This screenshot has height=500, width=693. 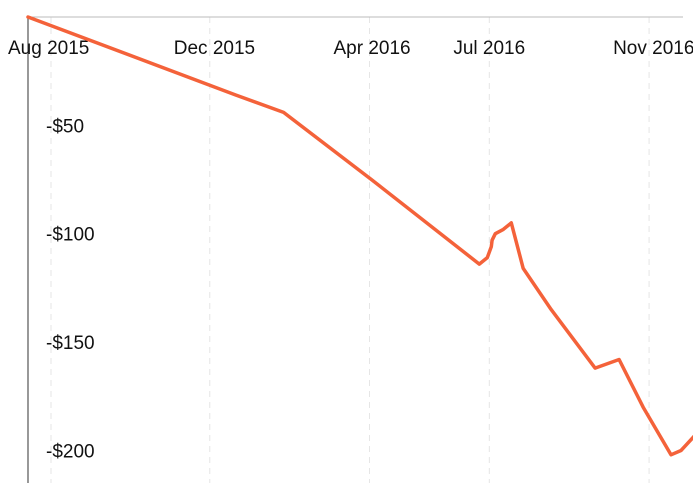 What do you see at coordinates (489, 48) in the screenshot?
I see `x-tick-label: Jul 2016` at bounding box center [489, 48].